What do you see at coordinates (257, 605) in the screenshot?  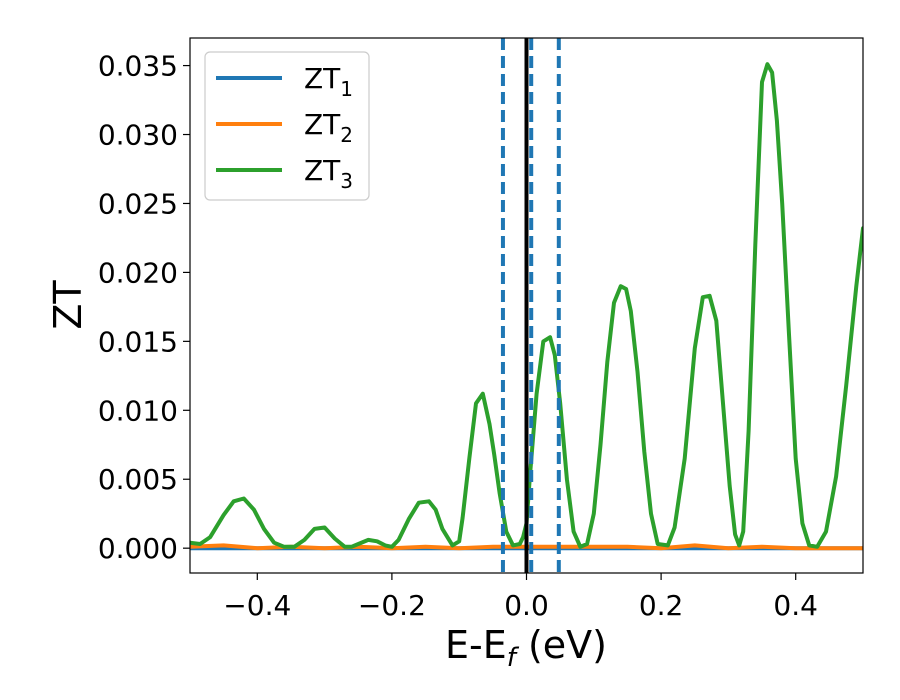 I see `x-tick-label: −0.4` at bounding box center [257, 605].